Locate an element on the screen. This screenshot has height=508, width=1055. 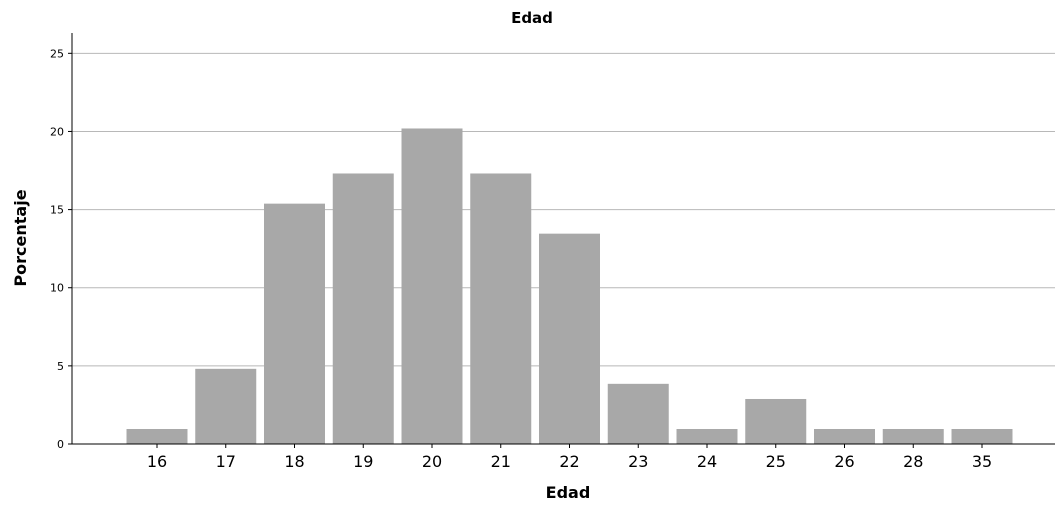
x-tick-label: 16 is located at coordinates (157, 461).